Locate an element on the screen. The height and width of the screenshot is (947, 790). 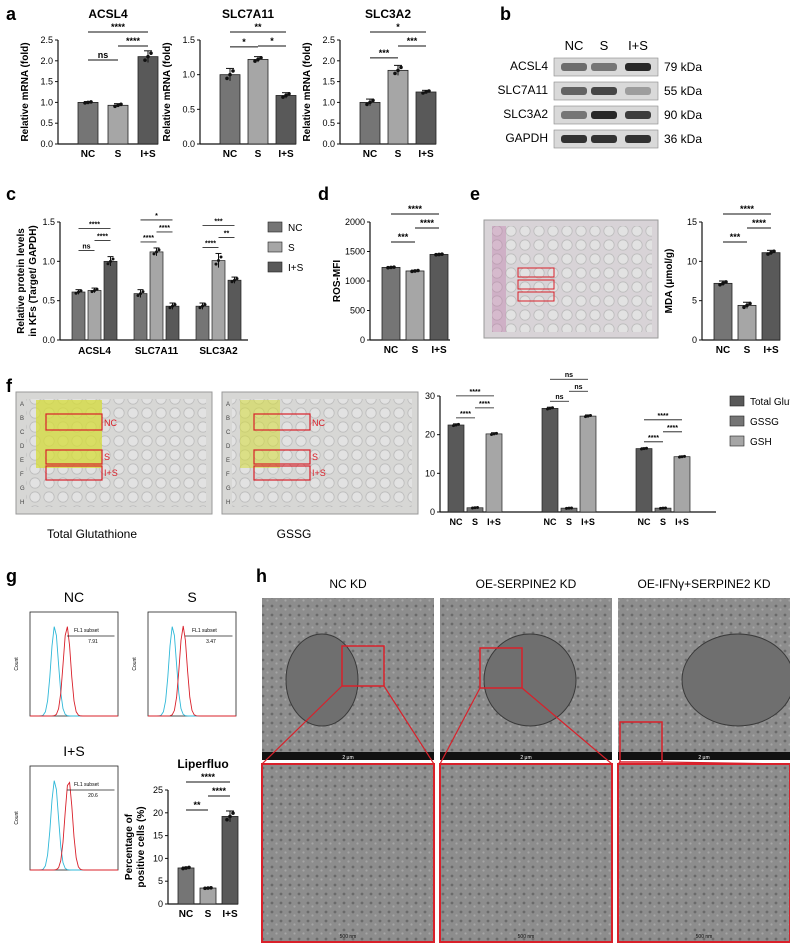
y-tick-label: 1.0 is located at coordinates (328, 102).